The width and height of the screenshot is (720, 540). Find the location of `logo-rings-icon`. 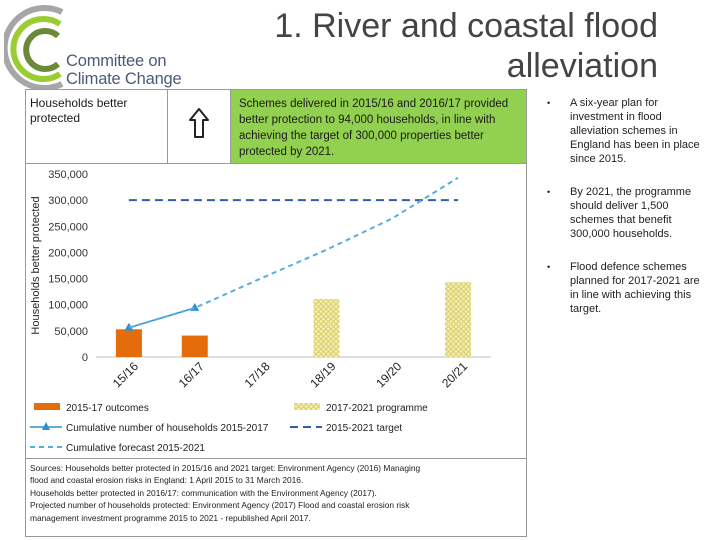

logo-rings-icon is located at coordinates (32, 48).